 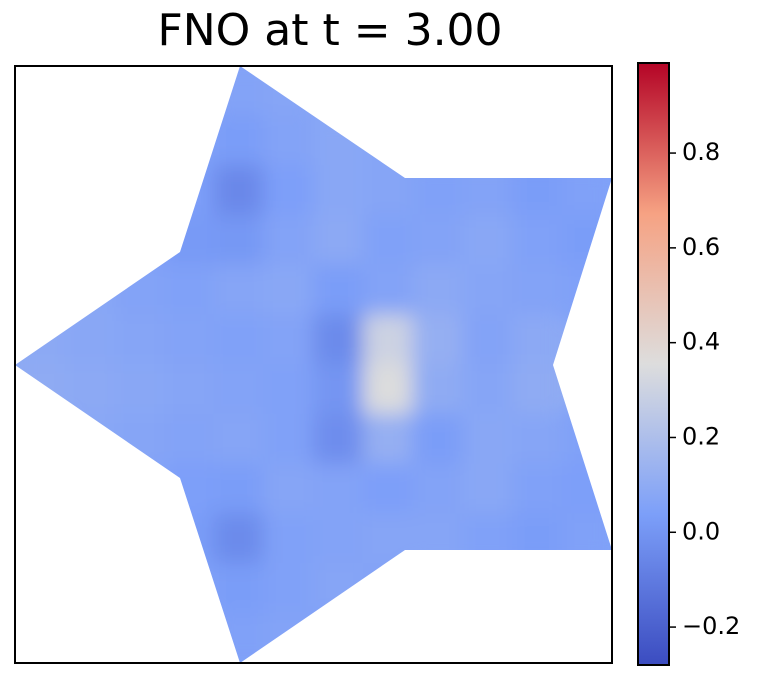 What do you see at coordinates (701, 152) in the screenshot?
I see `colorbar-tick-label: 0.8` at bounding box center [701, 152].